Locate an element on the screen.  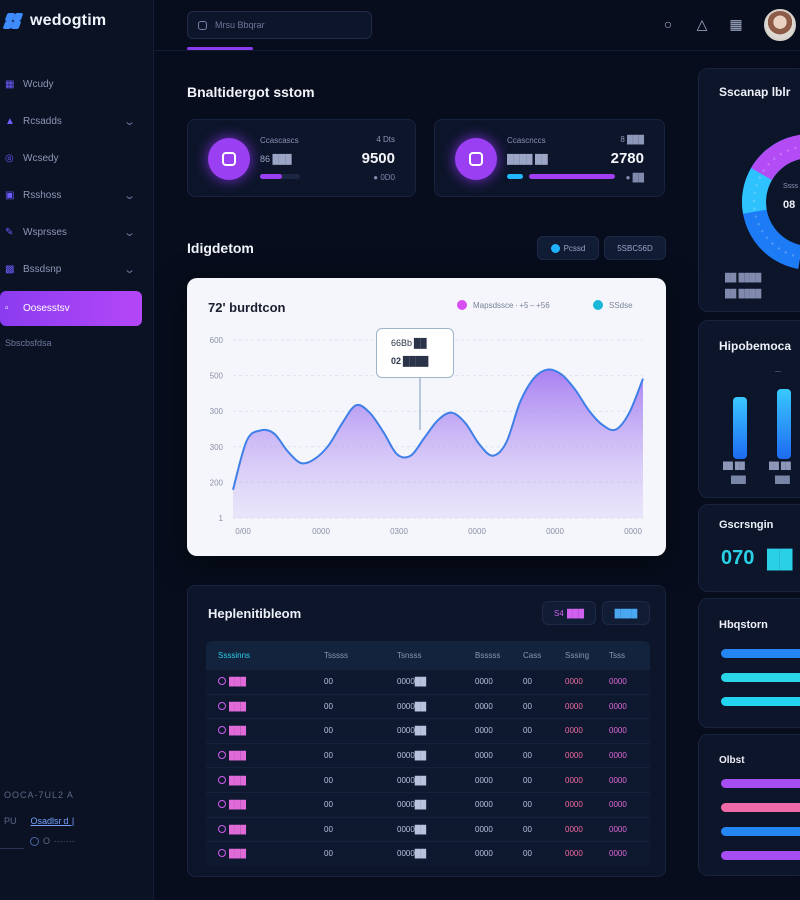
bar-label-2: ██ ██ is located at coordinates (780, 466).